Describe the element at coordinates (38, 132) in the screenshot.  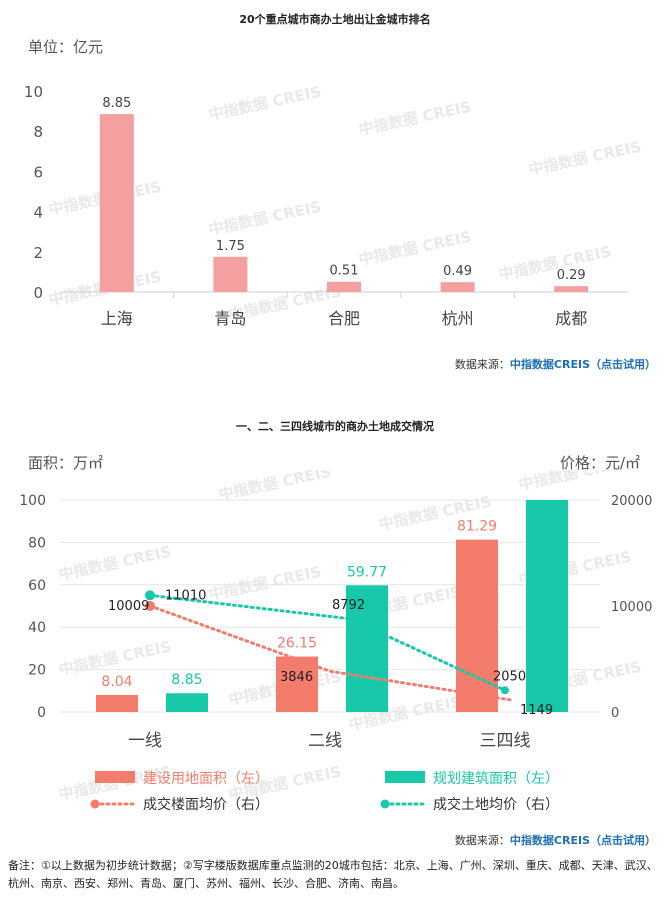
I see `y-tick-label: 8` at that location.